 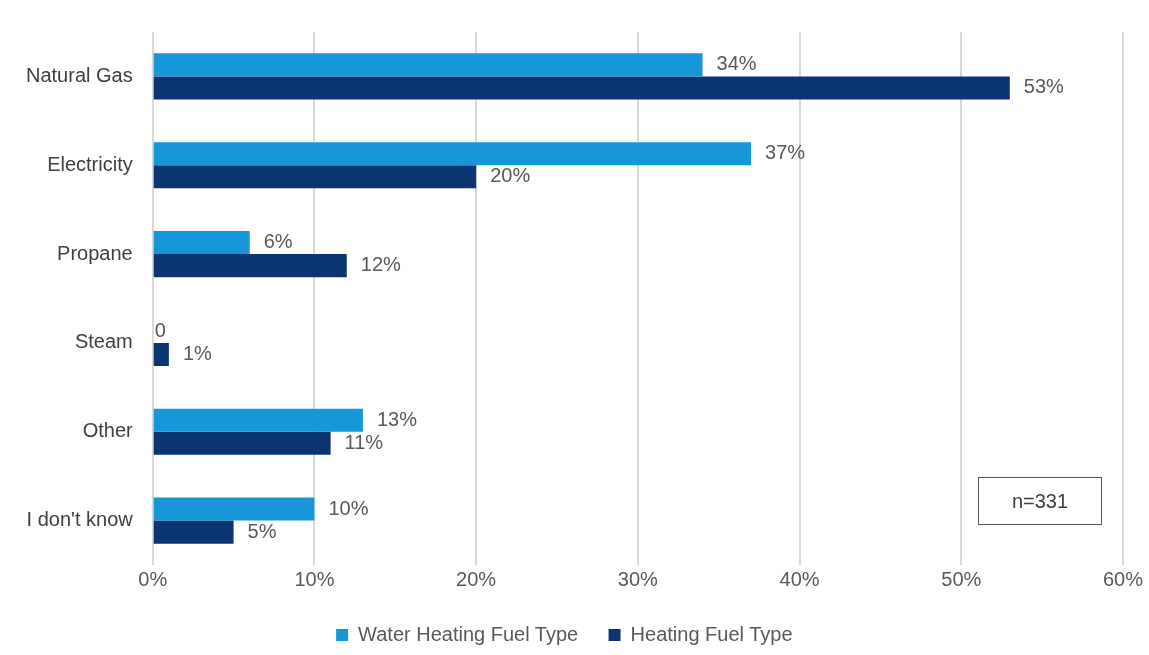 I want to click on y-tick-label: Propane, so click(x=95, y=252).